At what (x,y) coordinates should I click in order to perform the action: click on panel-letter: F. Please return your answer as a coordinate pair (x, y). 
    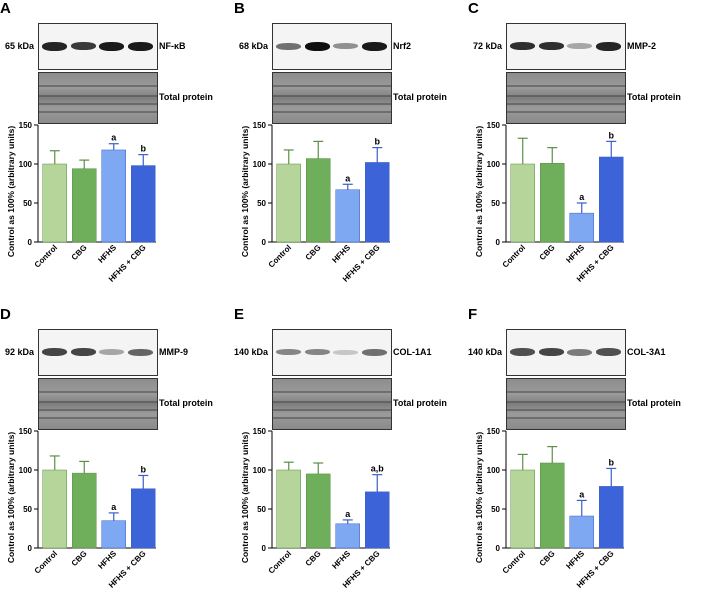
    Looking at the image, I should click on (473, 314).